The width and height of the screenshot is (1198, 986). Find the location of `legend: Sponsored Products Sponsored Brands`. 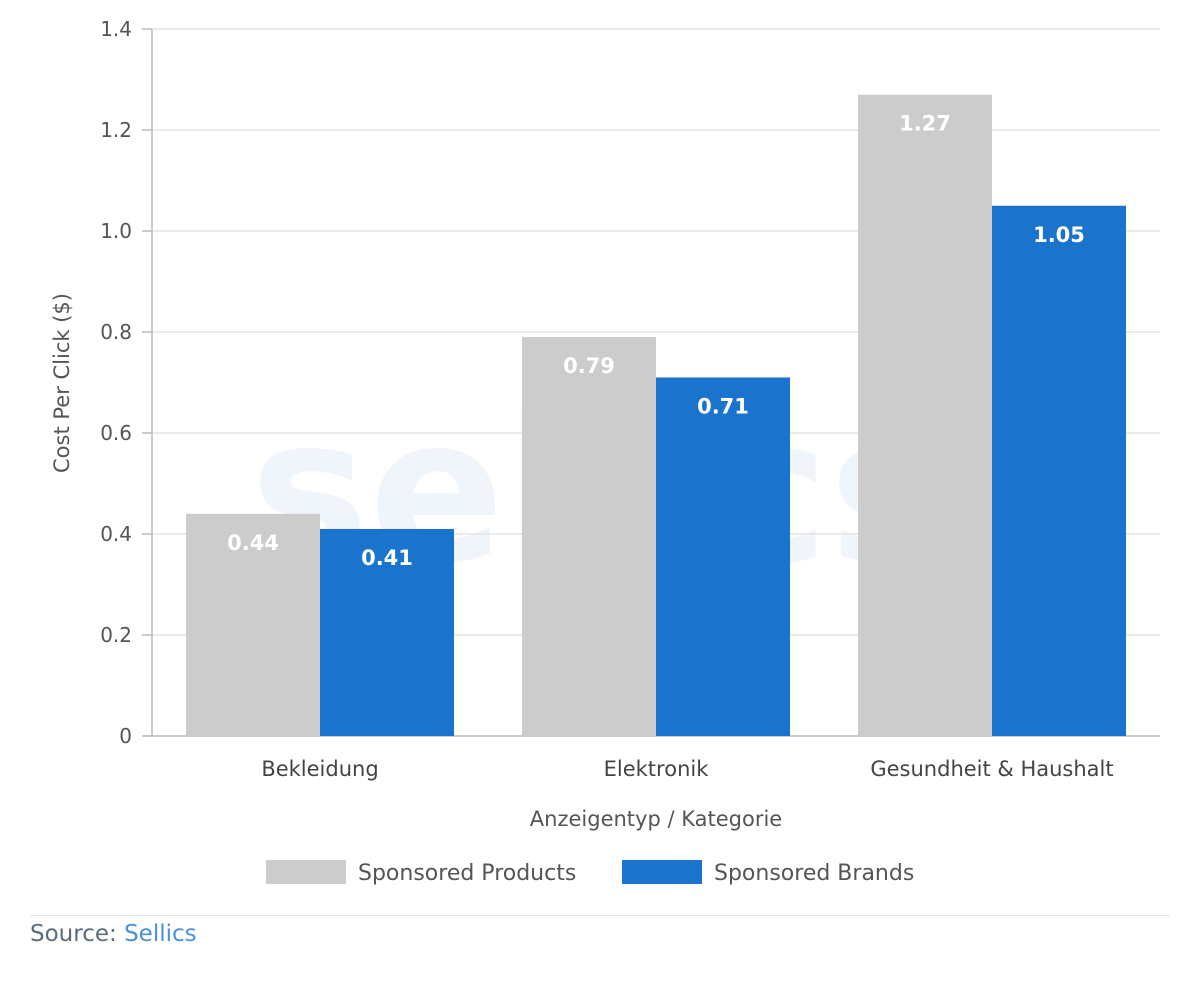

legend: Sponsored Products Sponsored Brands is located at coordinates (590, 873).